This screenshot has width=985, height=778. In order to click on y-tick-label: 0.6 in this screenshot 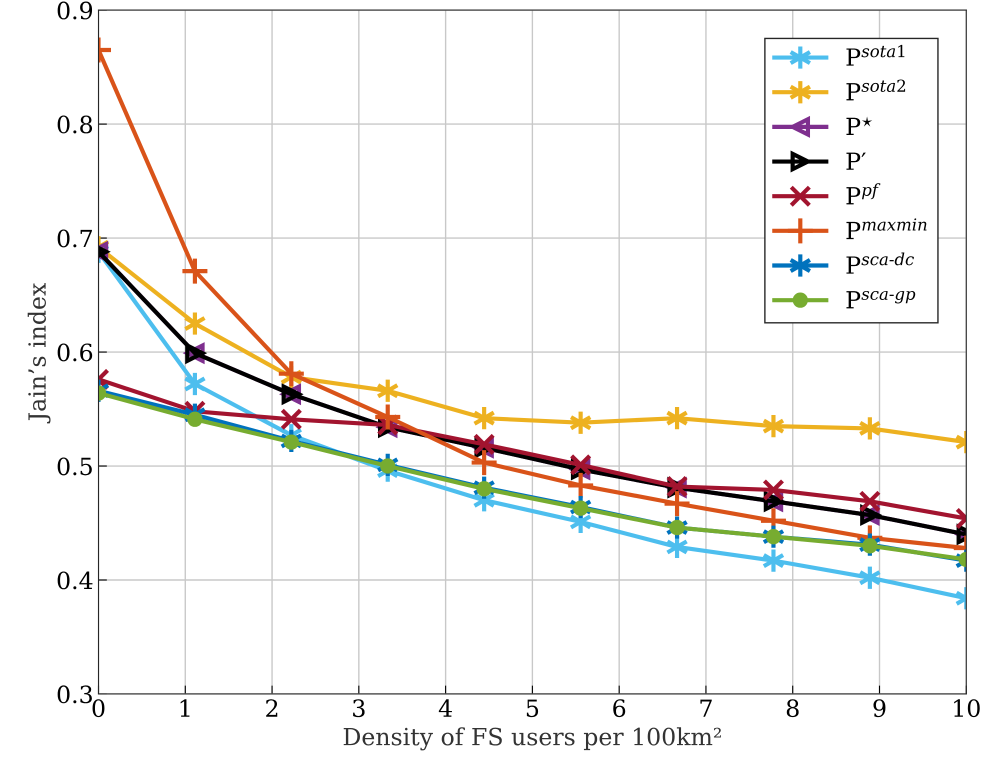, I will do `click(75, 352)`.